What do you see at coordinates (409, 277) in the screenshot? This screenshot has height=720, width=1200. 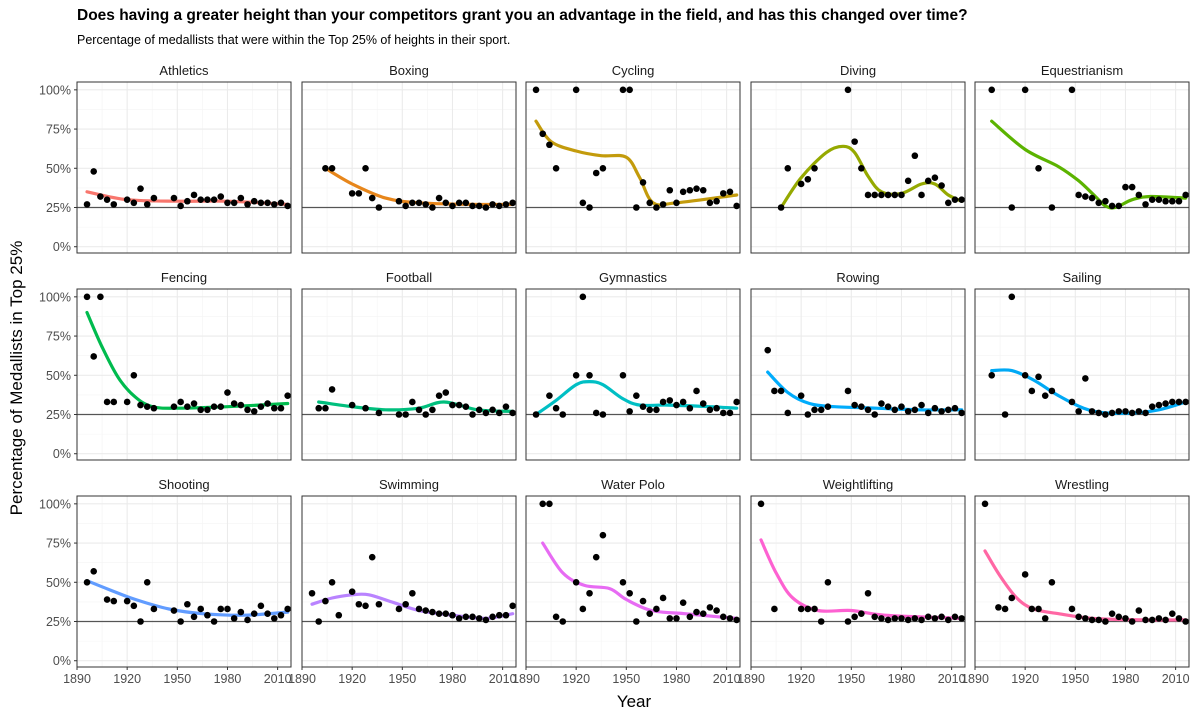 I see `facet-label-football: Football` at bounding box center [409, 277].